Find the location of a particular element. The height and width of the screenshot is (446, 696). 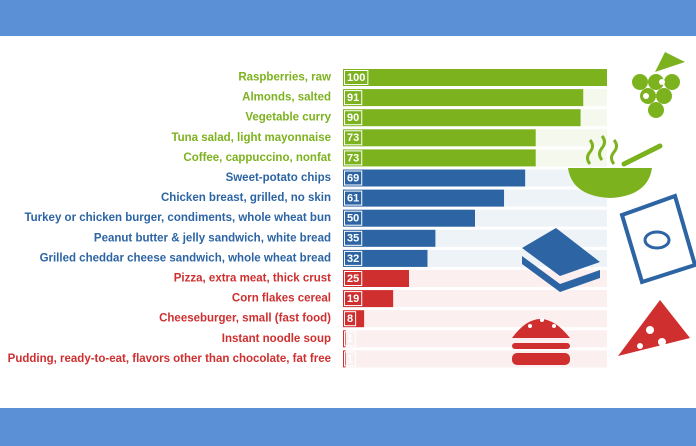

sandwich-icon is located at coordinates (561, 260).